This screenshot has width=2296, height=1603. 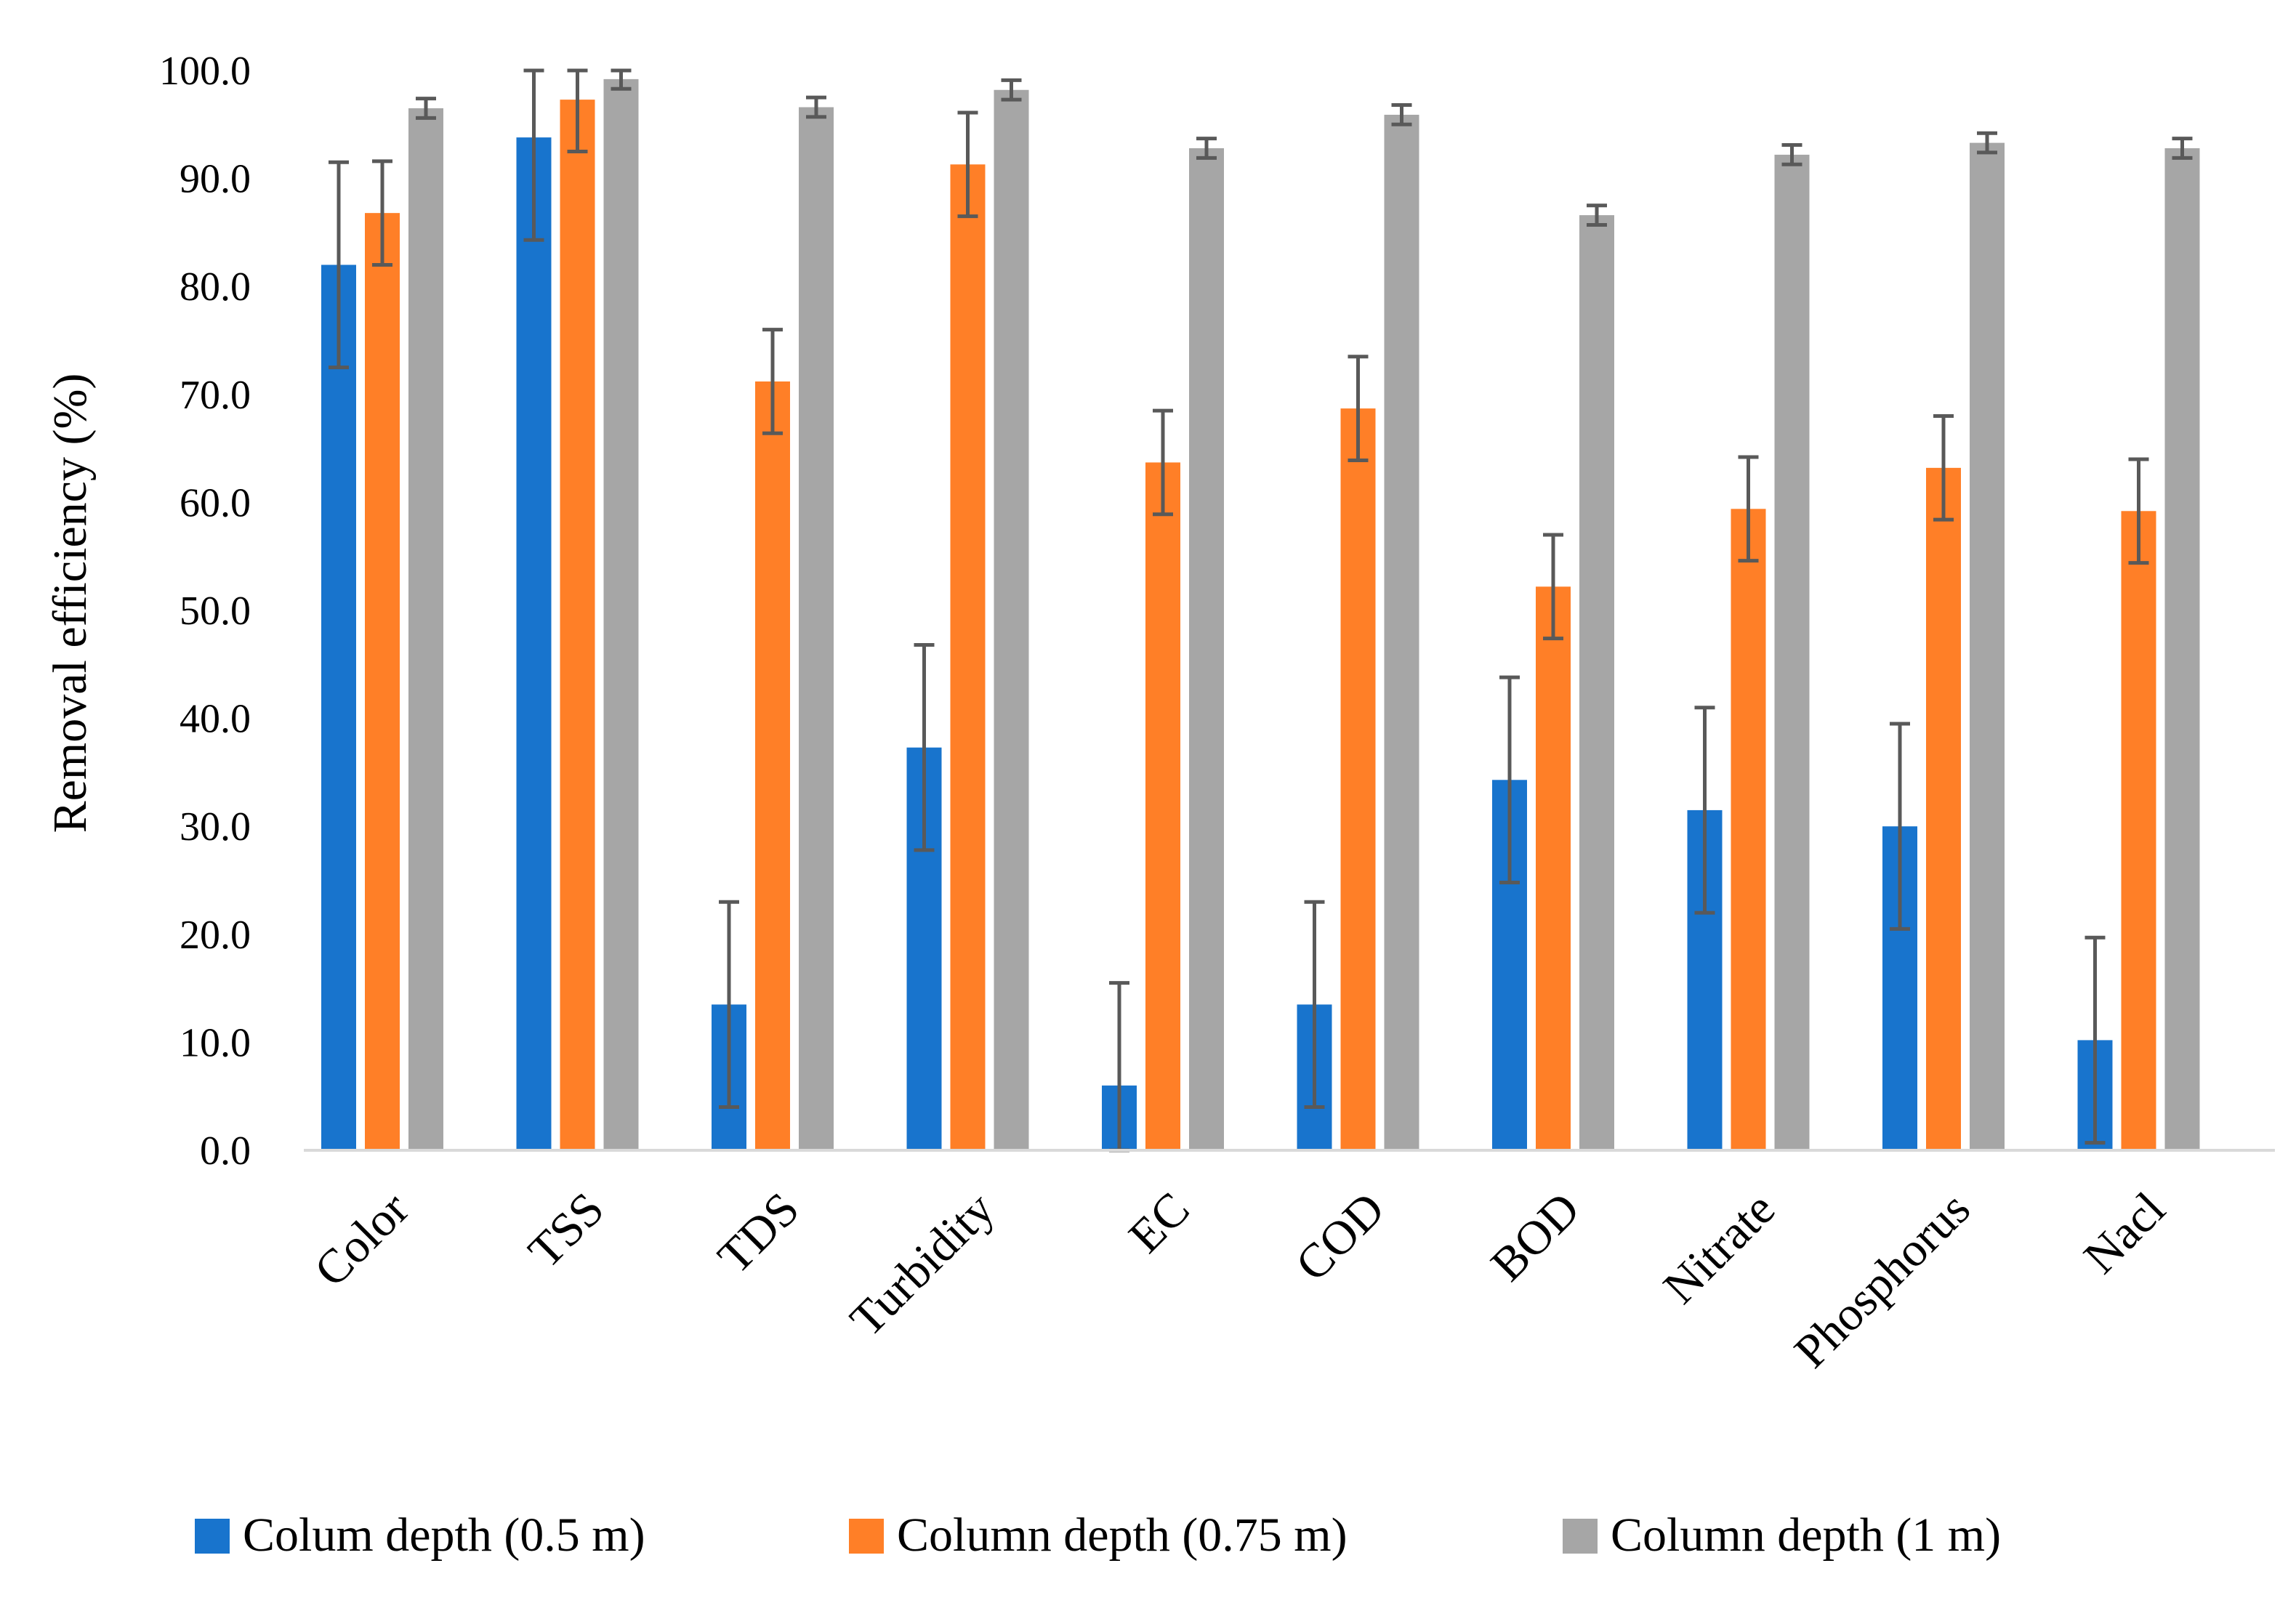 What do you see at coordinates (215, 611) in the screenshot?
I see `y-tick-label: 50.0` at bounding box center [215, 611].